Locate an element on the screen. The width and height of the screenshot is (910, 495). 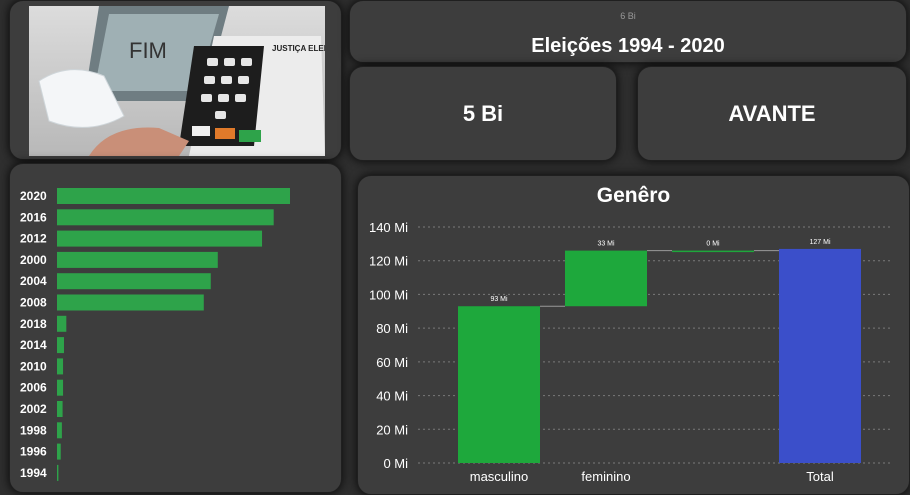
year-label: 2012 is located at coordinates (33, 239).